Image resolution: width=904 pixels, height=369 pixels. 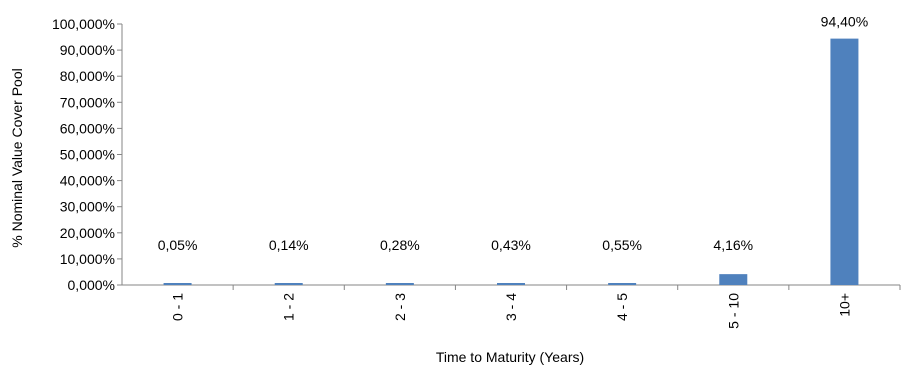 What do you see at coordinates (83, 24) in the screenshot?
I see `y-tick-label: 100,000%` at bounding box center [83, 24].